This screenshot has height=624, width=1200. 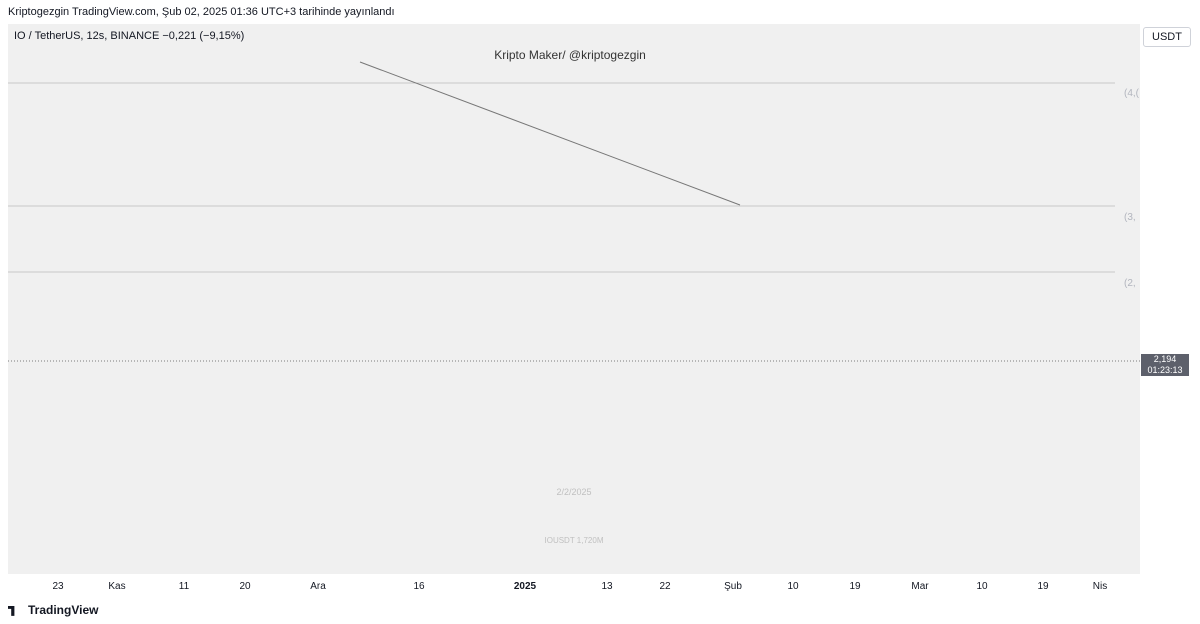 I want to click on edge-label: (4,(, so click(x=1132, y=93).